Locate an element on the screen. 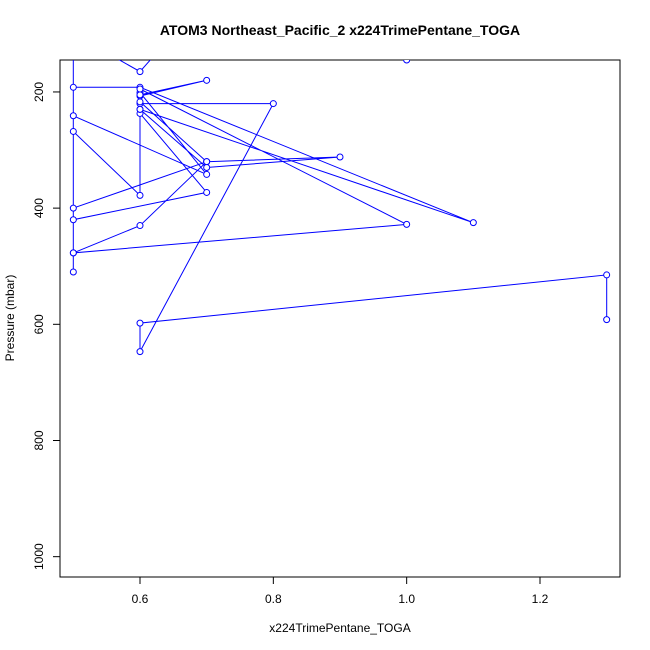  x-tick-label: 0.6 is located at coordinates (140, 599).